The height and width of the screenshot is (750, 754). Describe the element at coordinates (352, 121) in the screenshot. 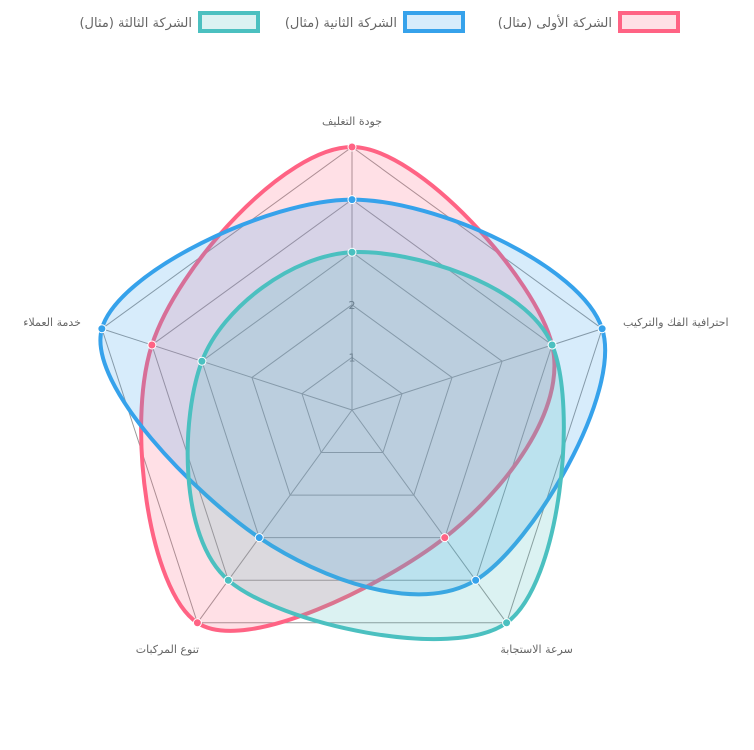

I see `axis-label: جودة التغليف` at that location.